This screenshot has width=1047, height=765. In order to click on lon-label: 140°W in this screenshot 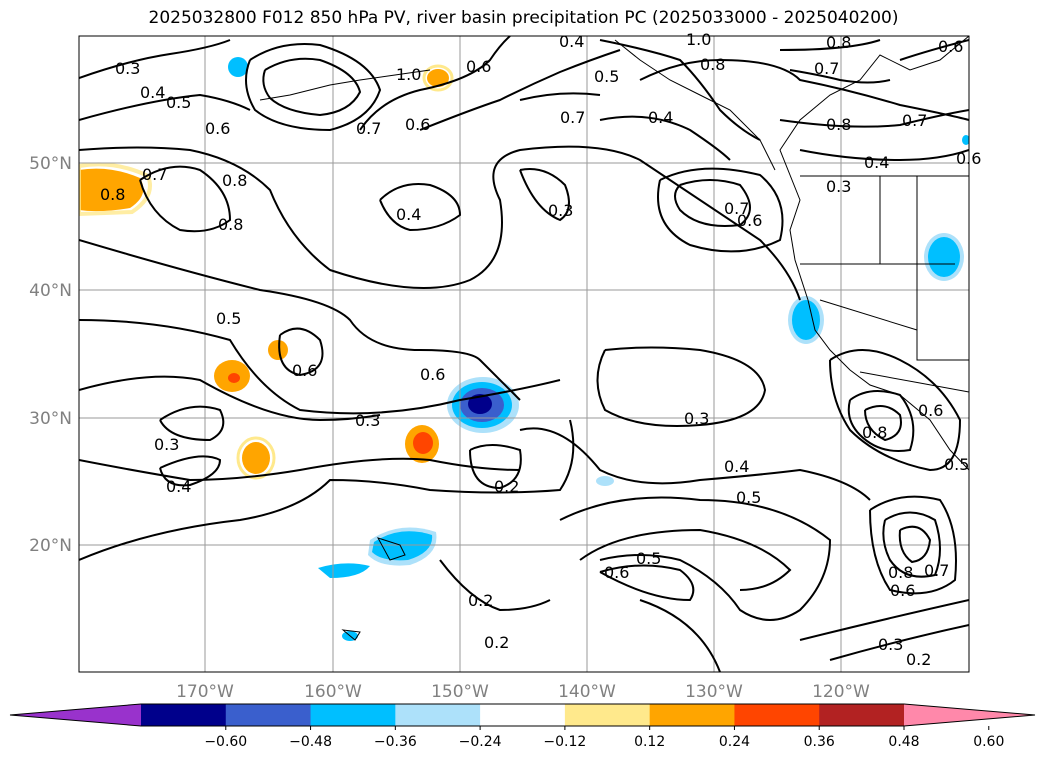, I will do `click(587, 692)`.